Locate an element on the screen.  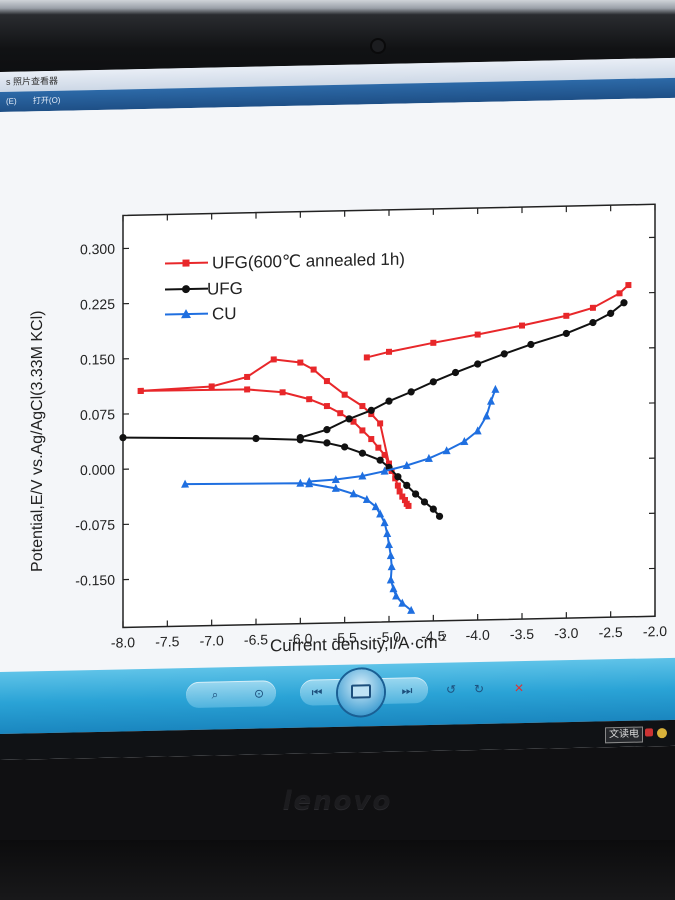
legend-label-ufg-annealed: UFG(600℃ annealed 1h) is located at coordinates (308, 261).